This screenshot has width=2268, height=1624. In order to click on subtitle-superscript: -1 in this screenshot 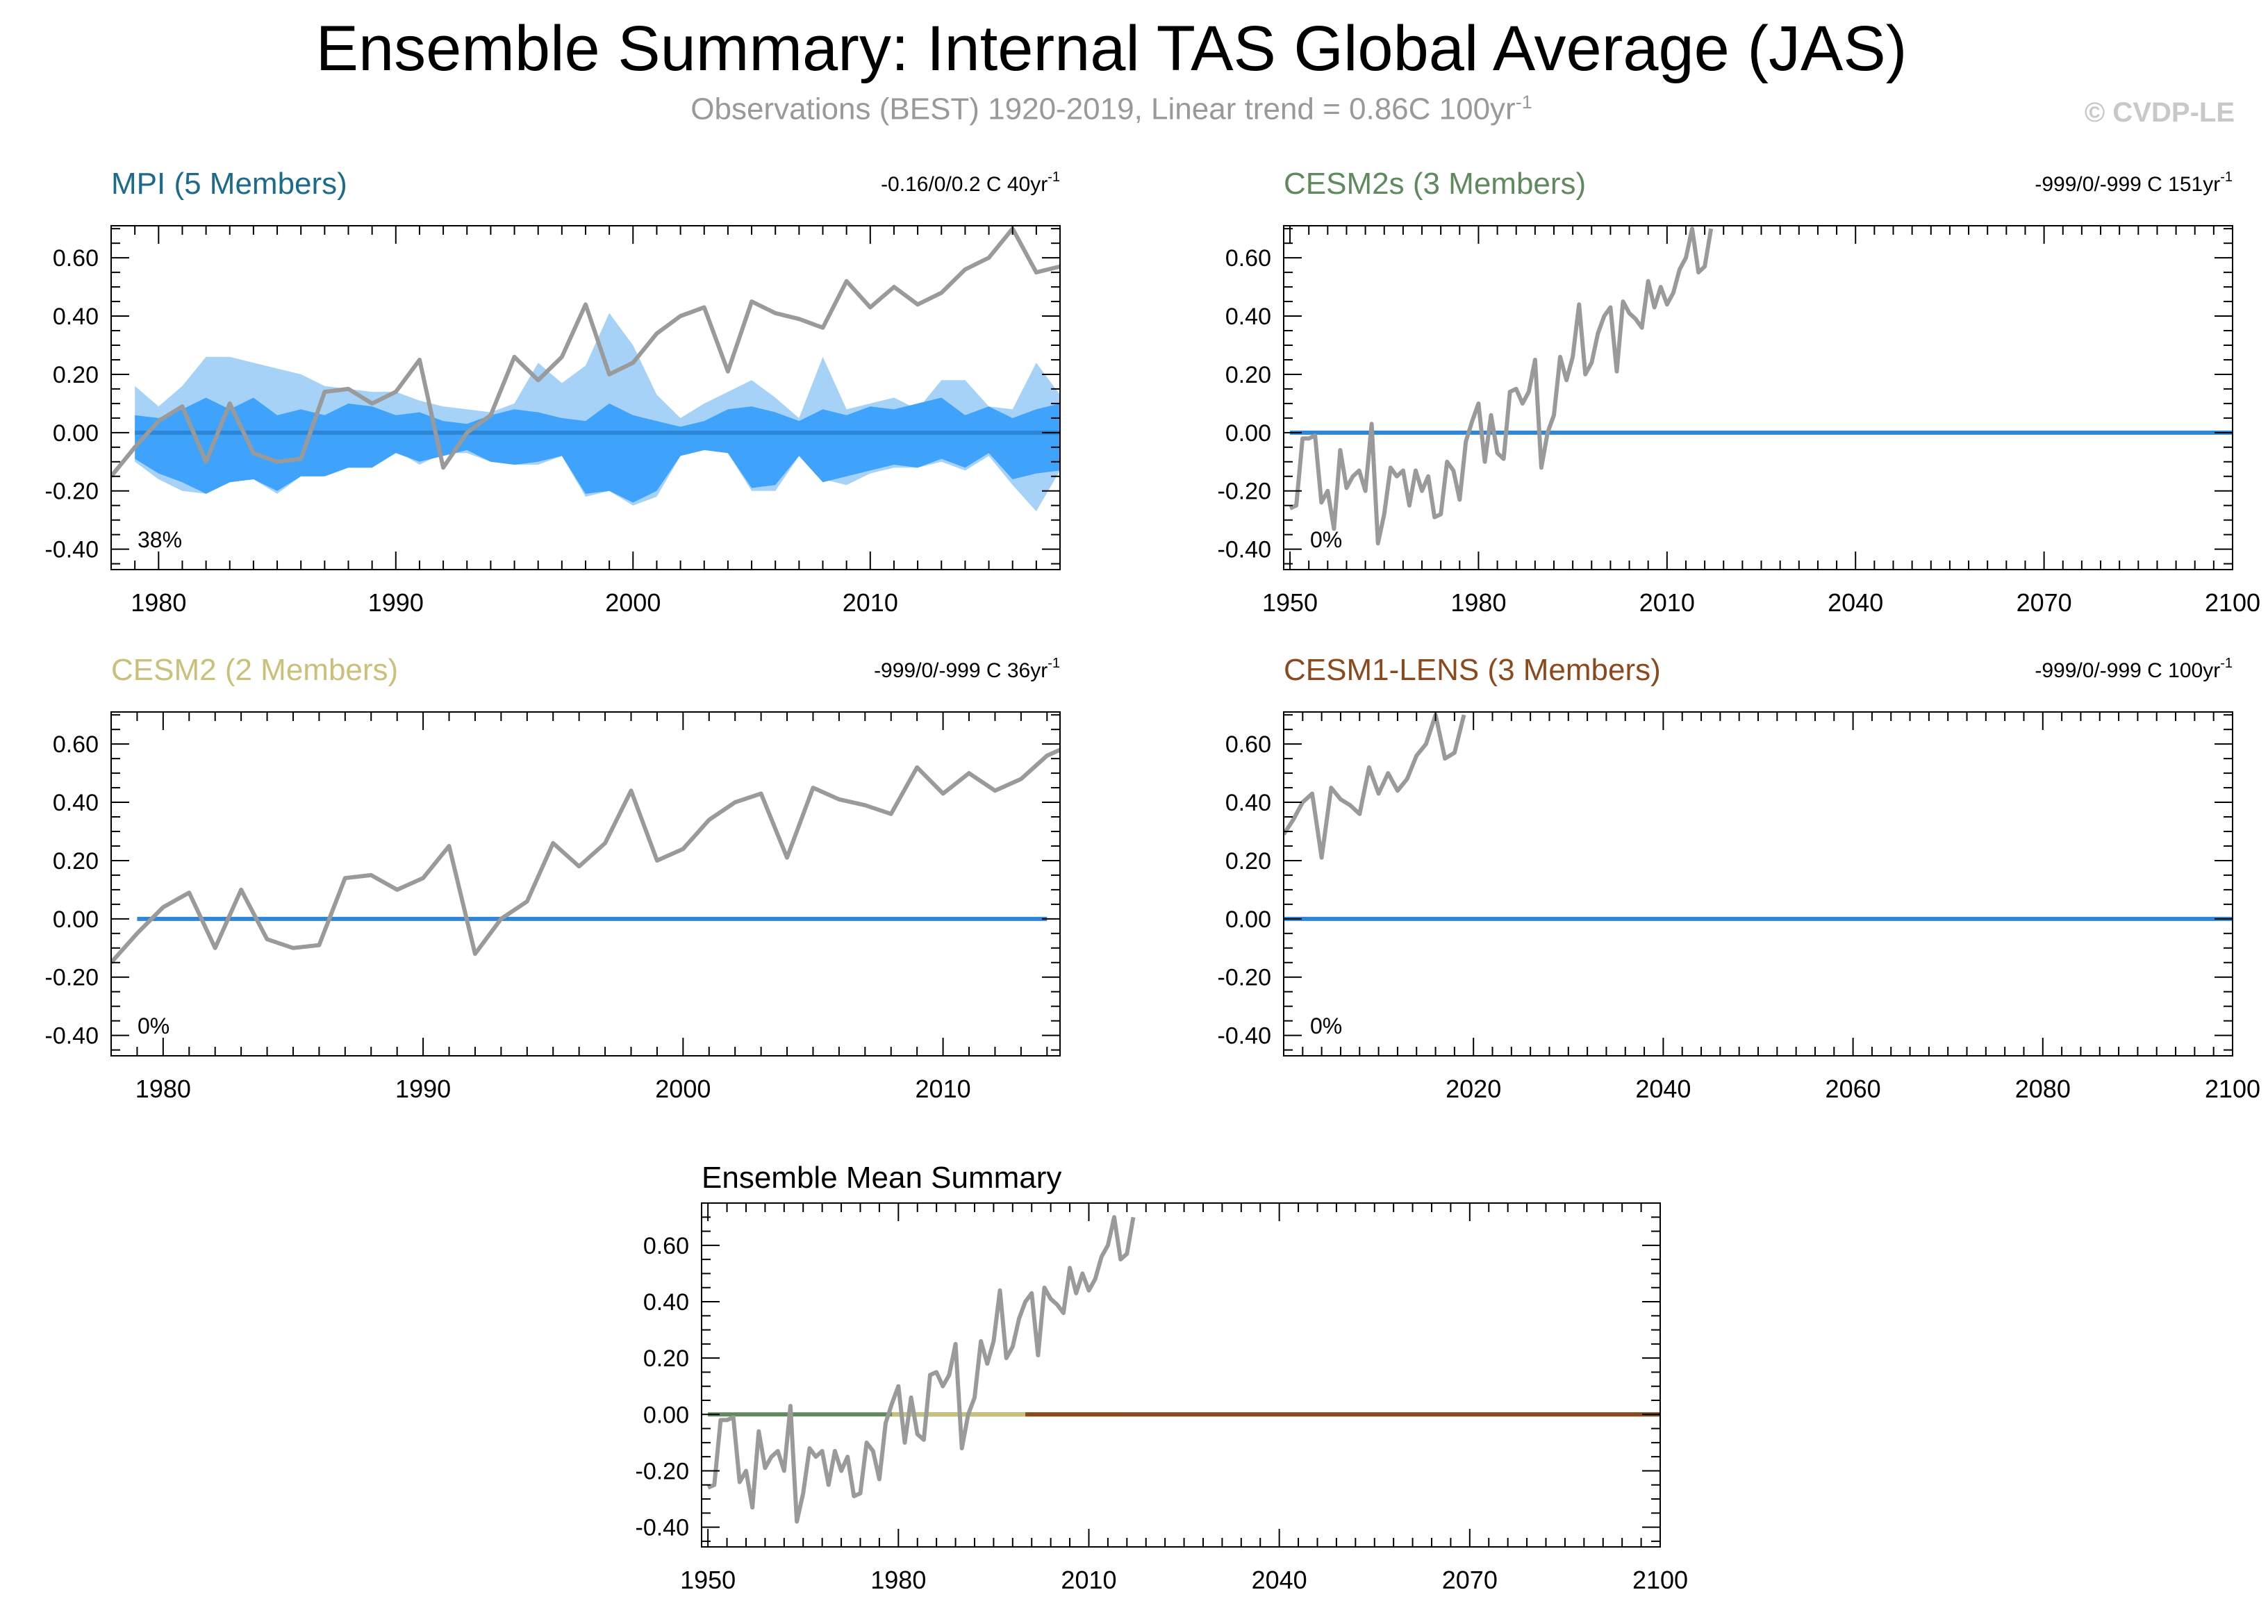, I will do `click(1523, 103)`.